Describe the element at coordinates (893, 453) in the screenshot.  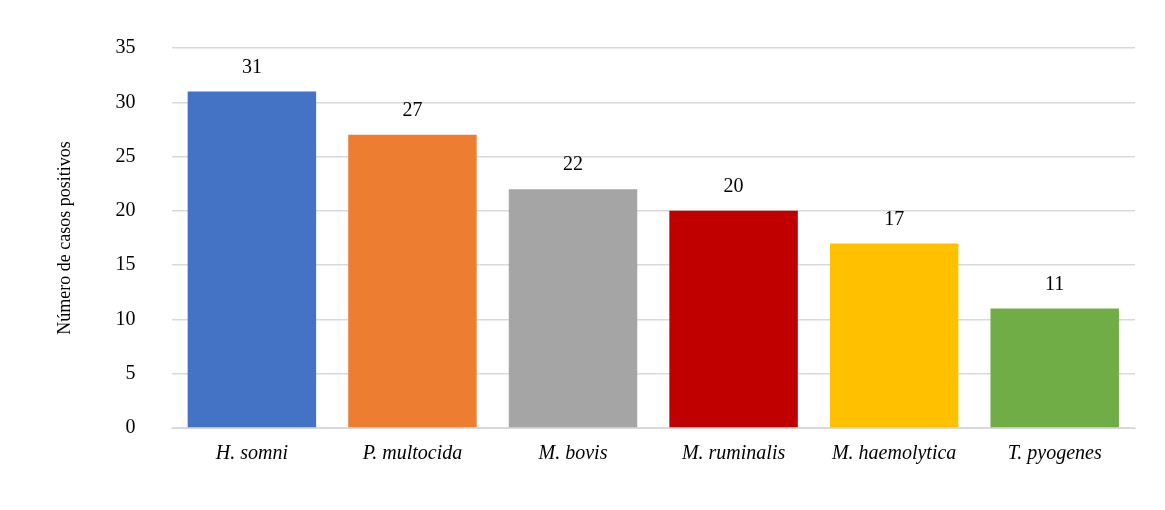
I see `x-tick-label: M. haemolytica` at that location.